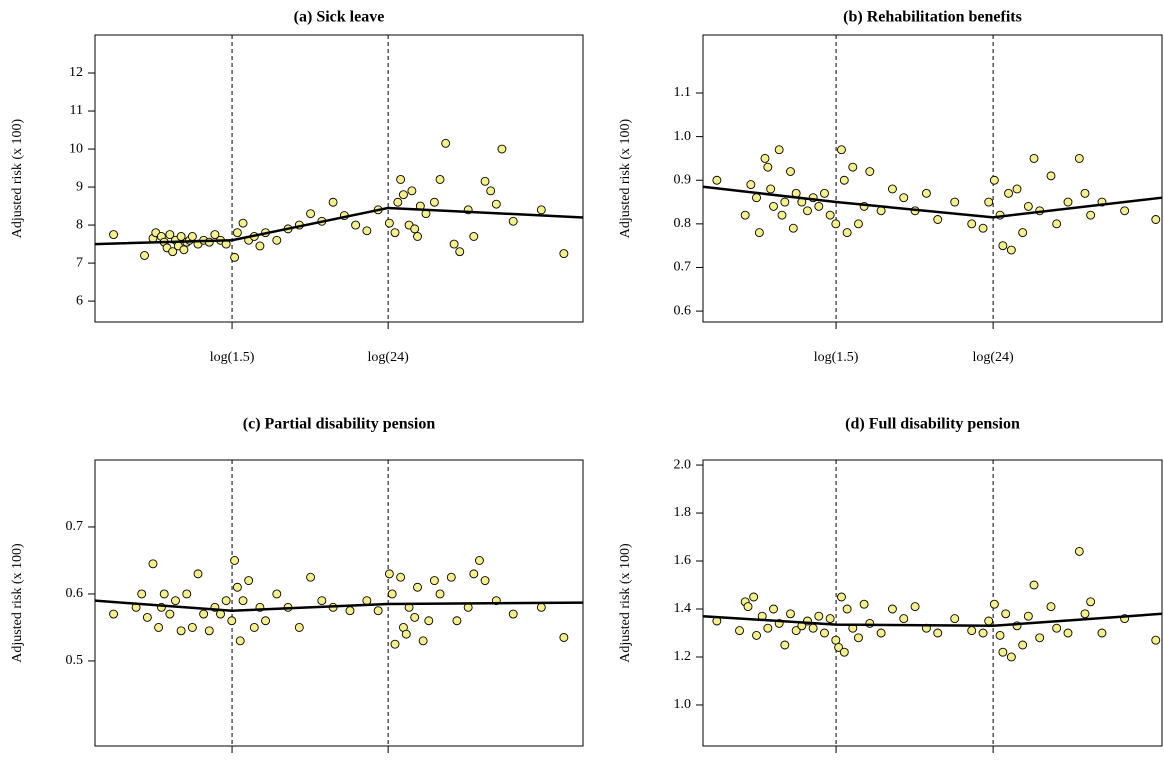 Image resolution: width=1164 pixels, height=772 pixels. What do you see at coordinates (339, 17) in the screenshot?
I see `panel-title: (a) Sick leave` at bounding box center [339, 17].